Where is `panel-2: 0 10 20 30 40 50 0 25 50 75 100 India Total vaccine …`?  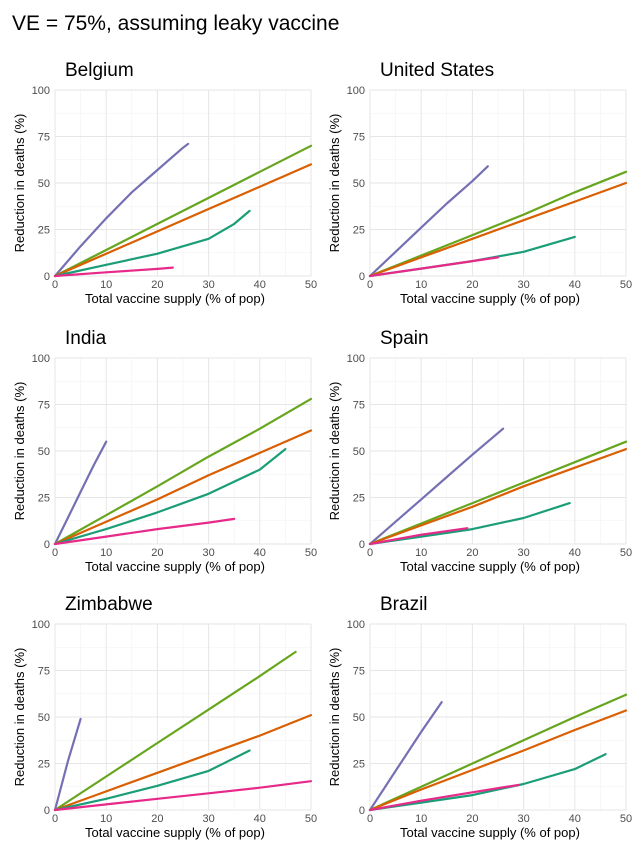
panel-2: 0 10 20 30 40 50 0 25 50 75 100 India Total vaccine … is located at coordinates (164, 451).